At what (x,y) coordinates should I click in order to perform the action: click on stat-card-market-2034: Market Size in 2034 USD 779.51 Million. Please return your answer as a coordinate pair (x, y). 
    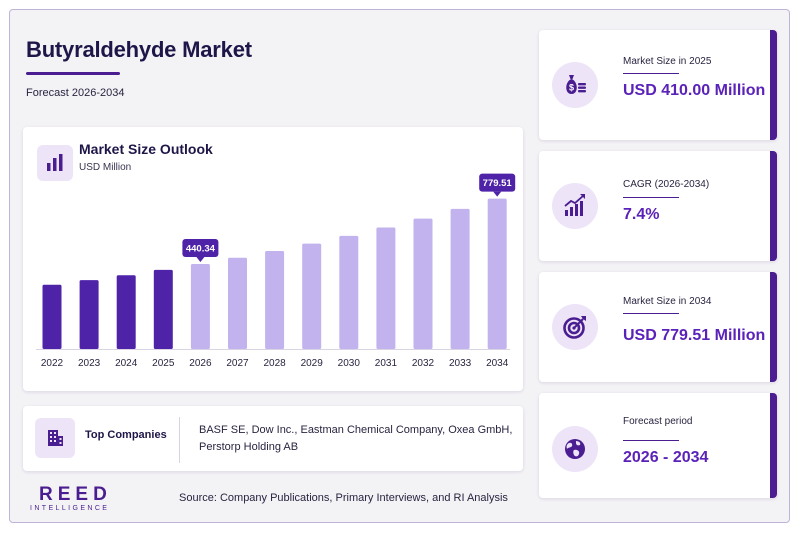
    Looking at the image, I should click on (658, 327).